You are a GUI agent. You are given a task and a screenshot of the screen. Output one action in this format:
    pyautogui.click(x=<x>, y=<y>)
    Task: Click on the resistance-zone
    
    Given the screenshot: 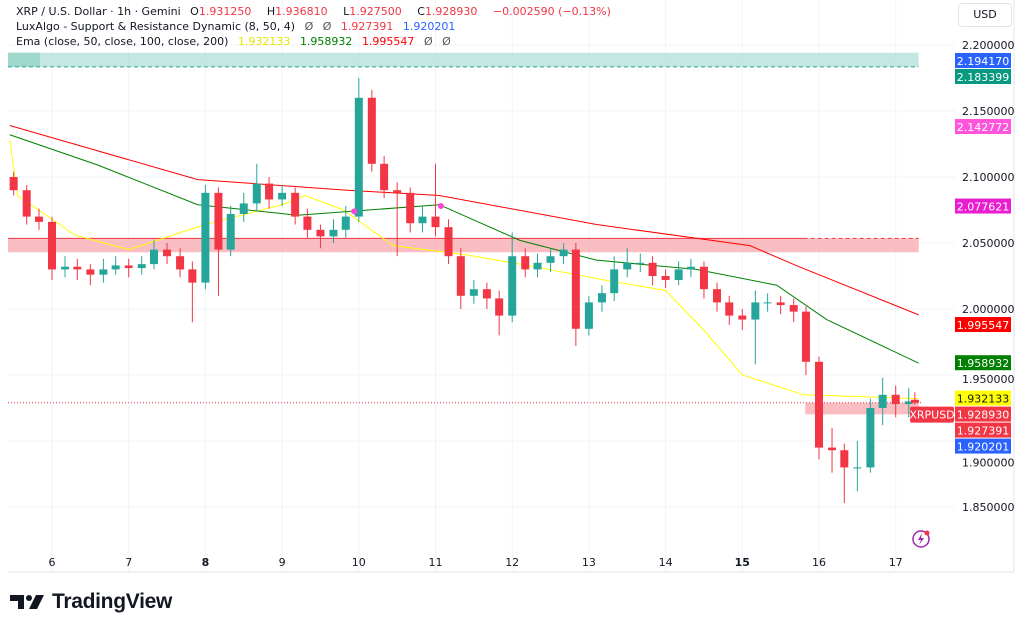 What is the action you would take?
    pyautogui.click(x=463, y=59)
    